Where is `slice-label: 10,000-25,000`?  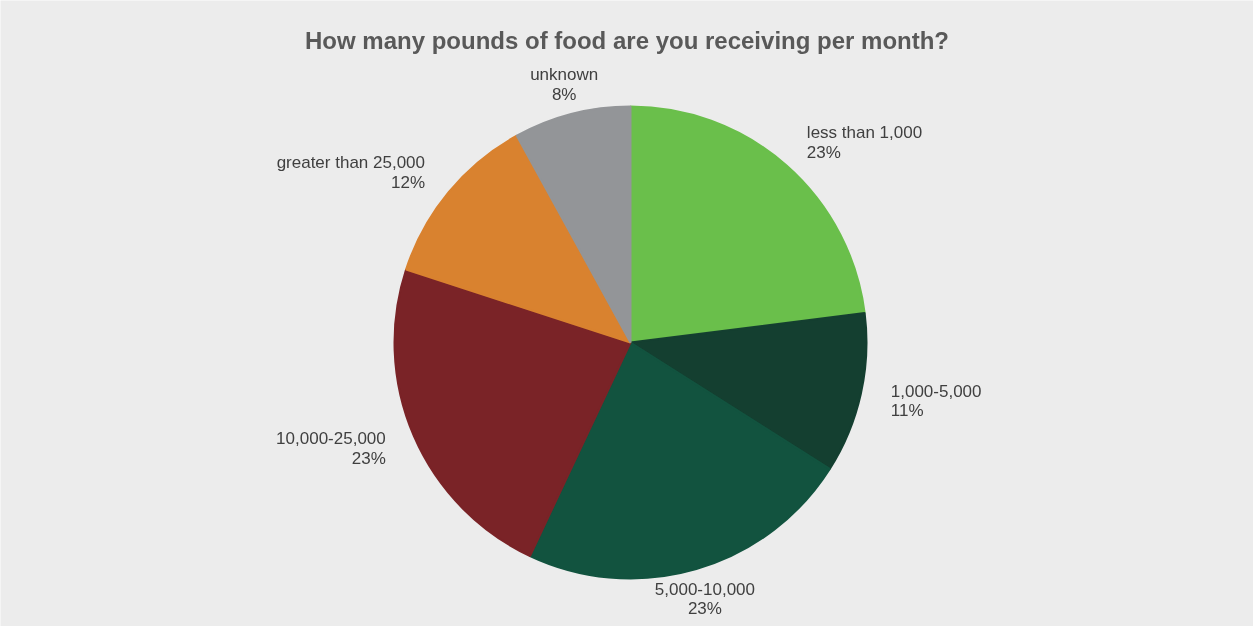 slice-label: 10,000-25,000 is located at coordinates (331, 439).